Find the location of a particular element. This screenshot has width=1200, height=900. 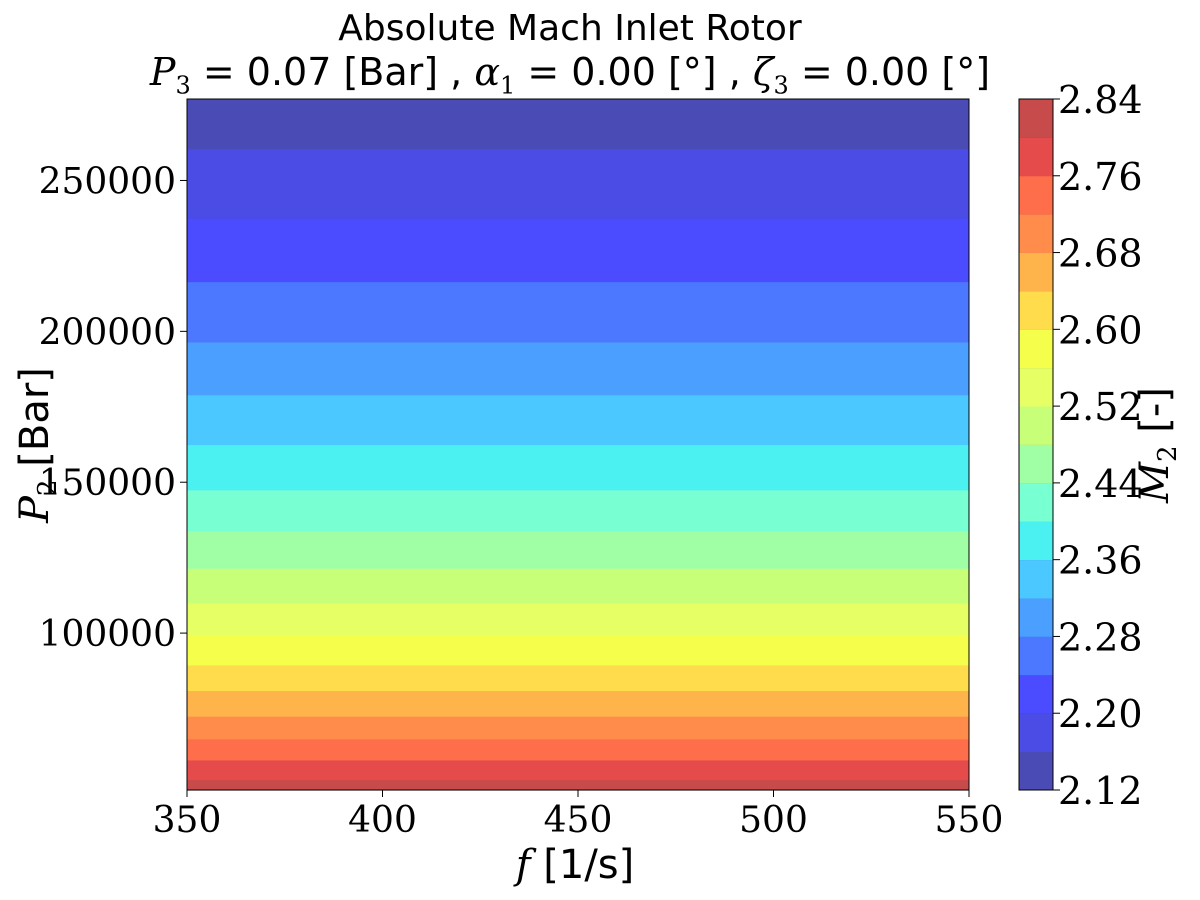

y-axis-label: P2 [Bar] is located at coordinates (37, 445).